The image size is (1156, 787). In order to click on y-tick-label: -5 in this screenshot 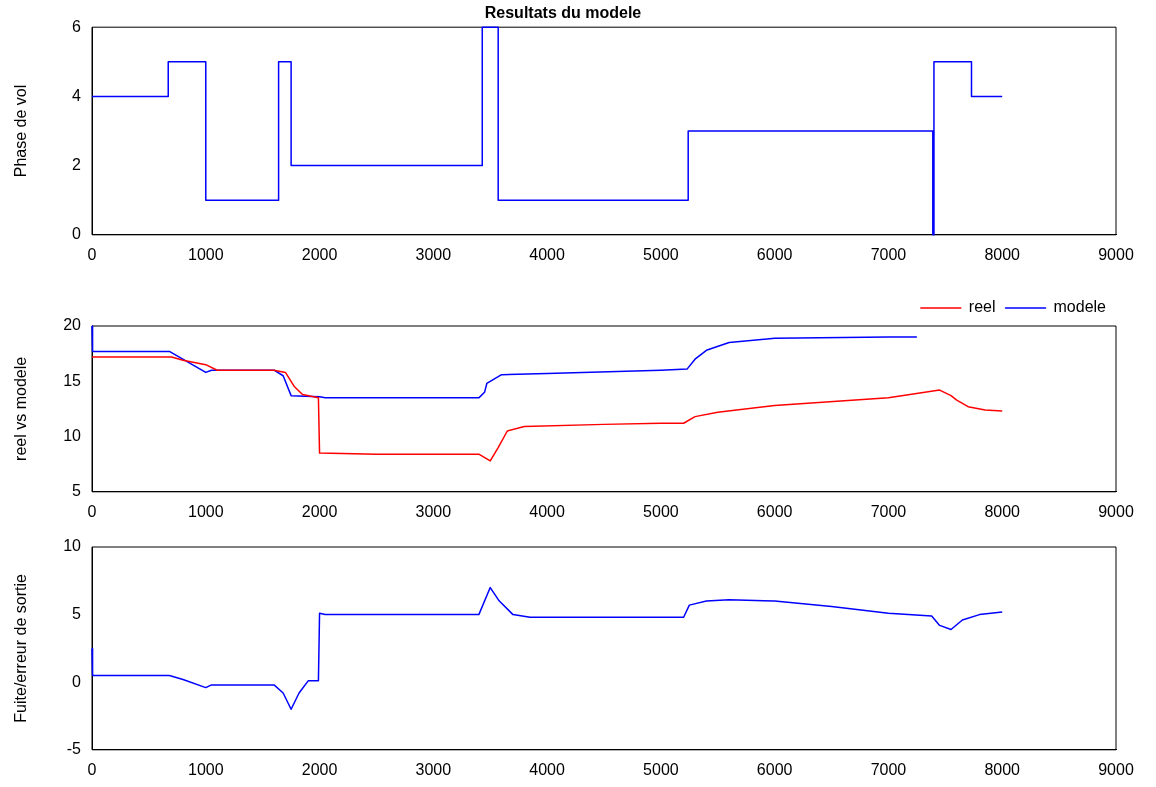, I will do `click(74, 749)`.